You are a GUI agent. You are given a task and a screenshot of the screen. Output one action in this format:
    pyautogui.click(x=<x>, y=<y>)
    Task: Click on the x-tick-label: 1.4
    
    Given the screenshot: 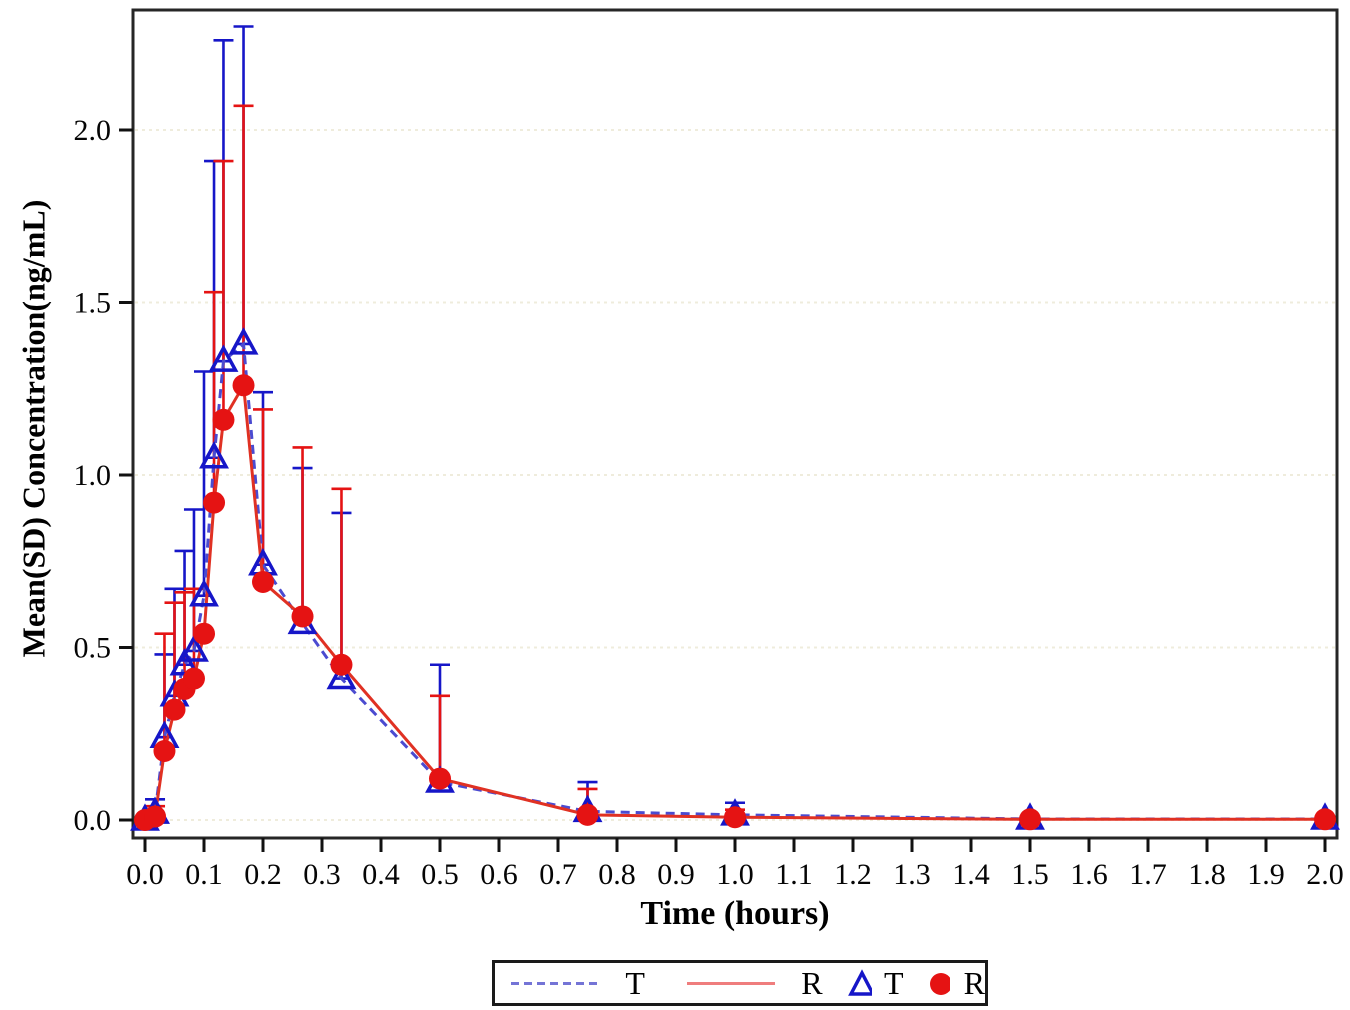 What is the action you would take?
    pyautogui.click(x=971, y=874)
    